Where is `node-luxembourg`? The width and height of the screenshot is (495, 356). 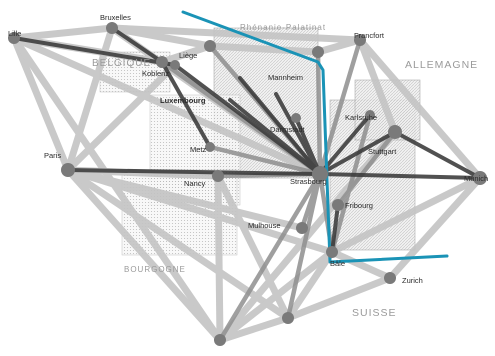 node-luxembourg is located at coordinates (175, 65).